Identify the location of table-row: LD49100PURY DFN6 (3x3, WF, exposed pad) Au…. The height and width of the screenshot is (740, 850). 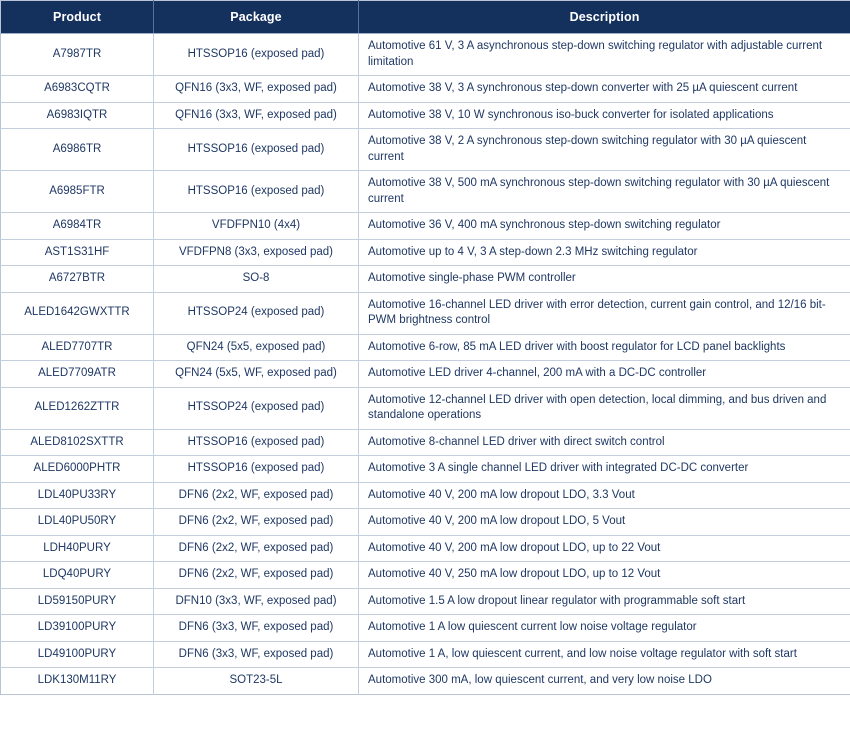
(425, 654).